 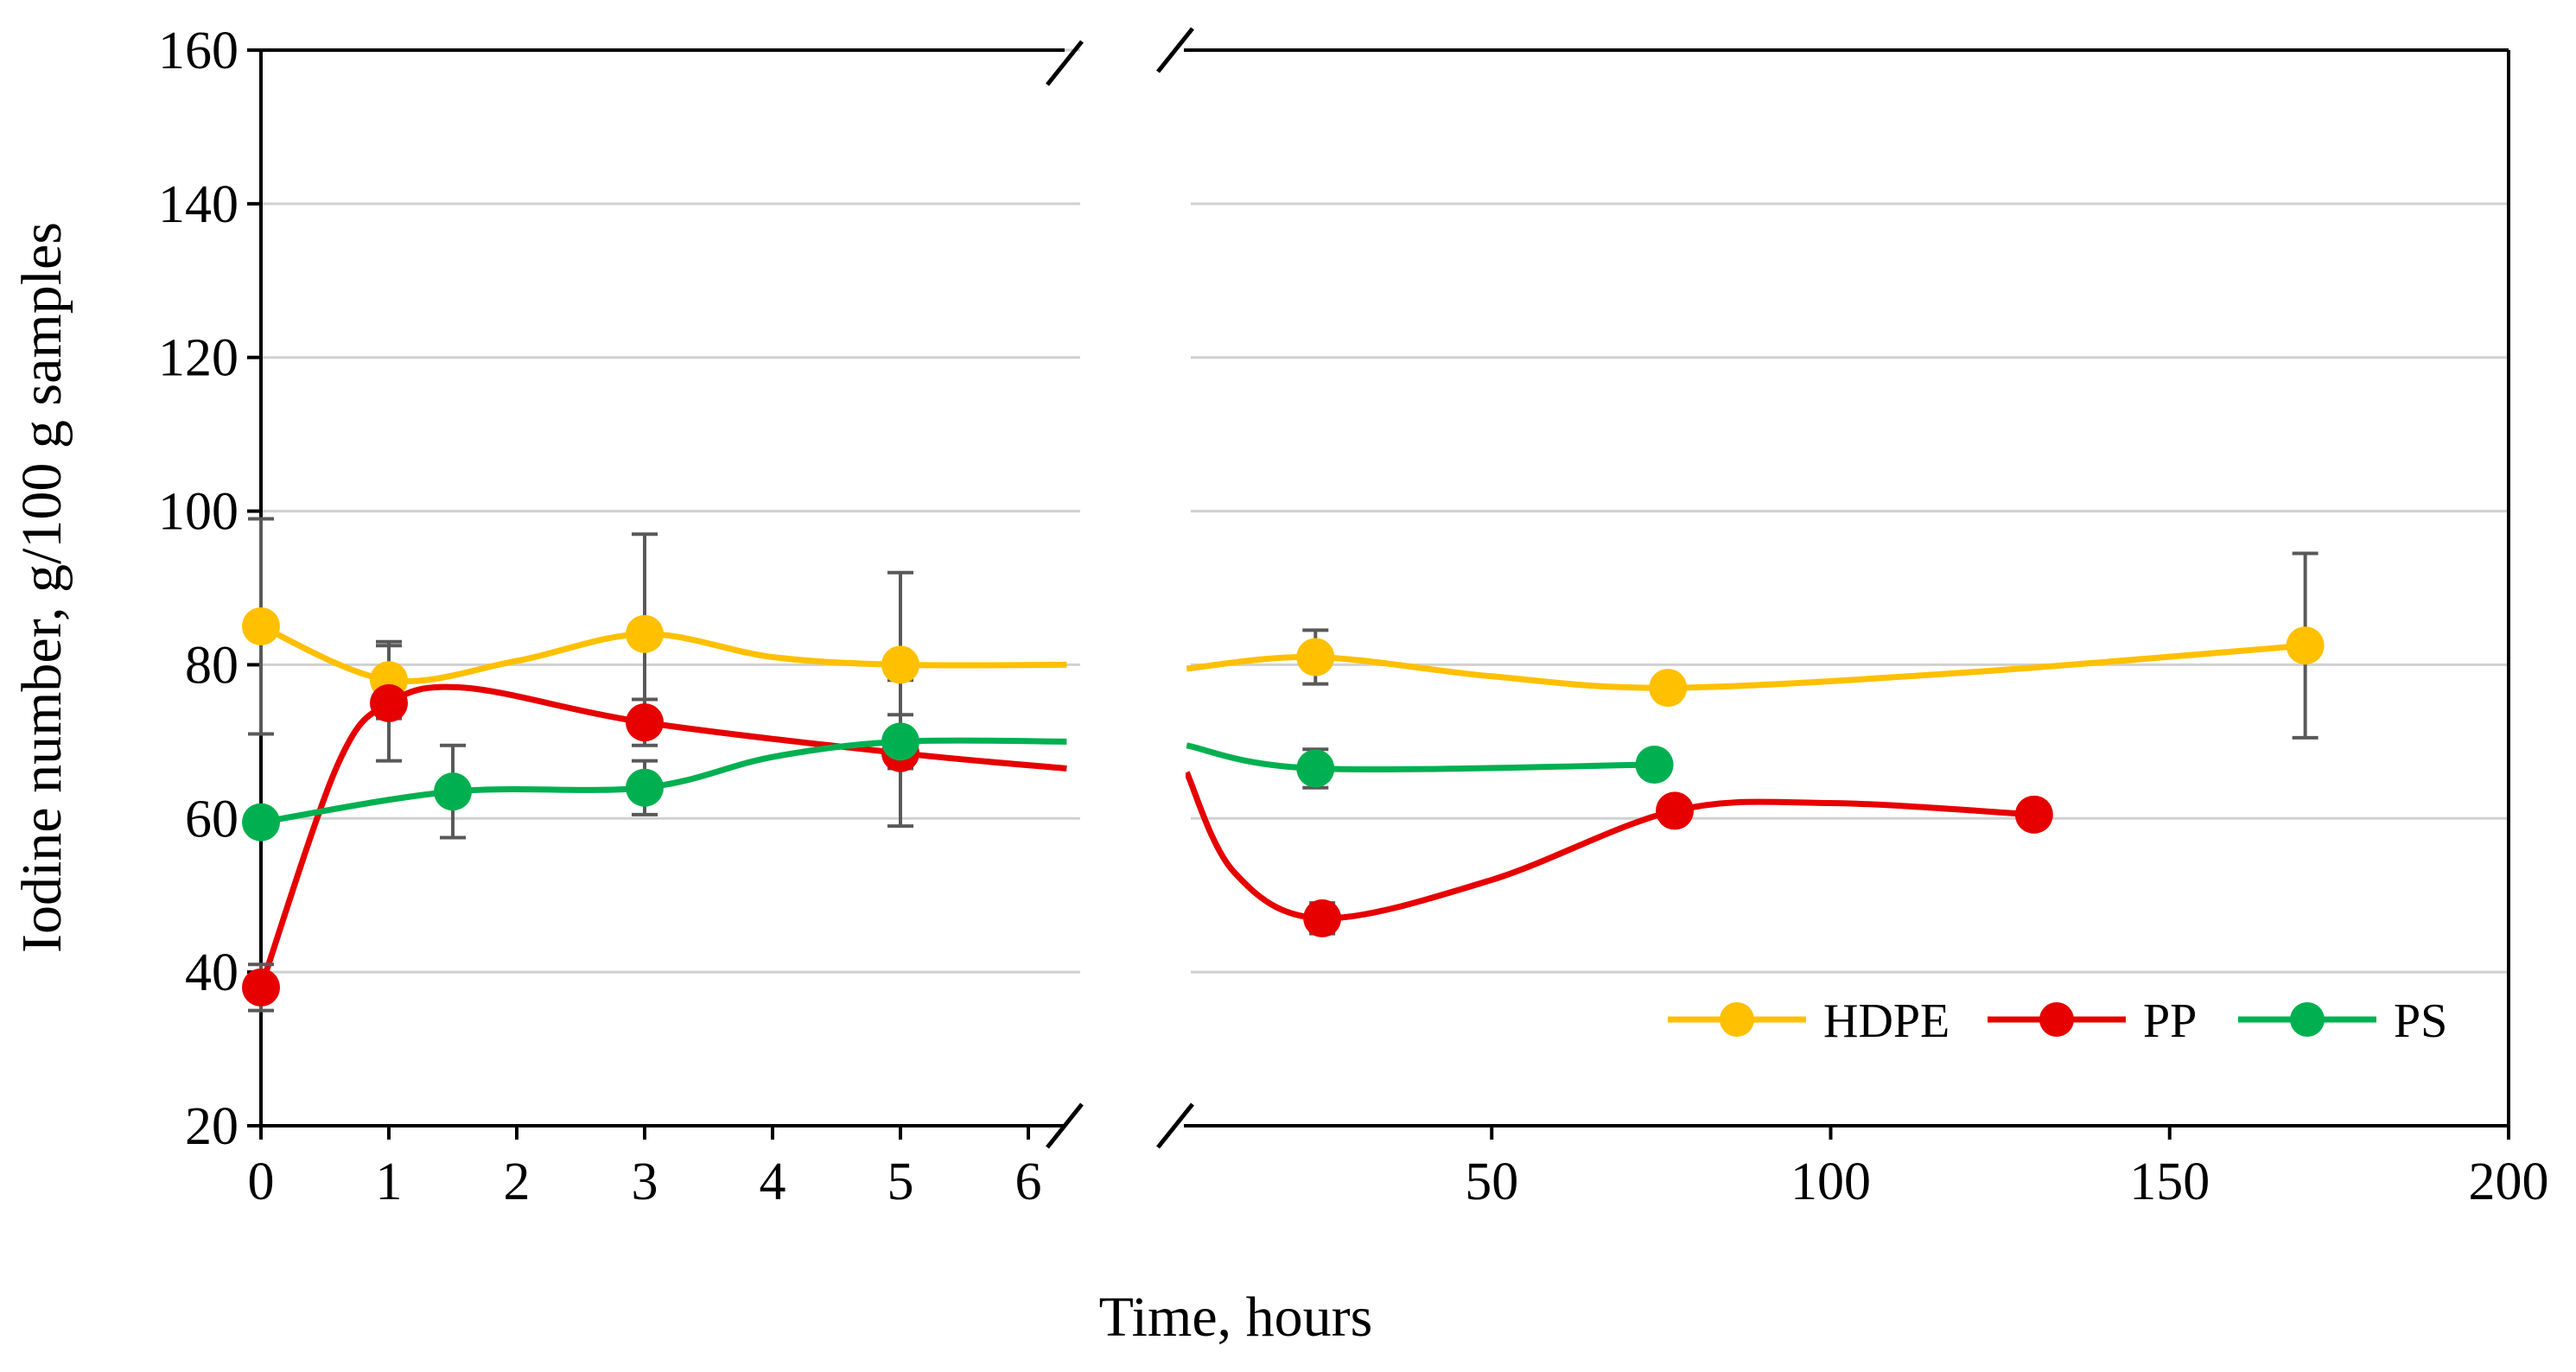 What do you see at coordinates (1611, 846) in the screenshot?
I see `series-line-pp-long` at bounding box center [1611, 846].